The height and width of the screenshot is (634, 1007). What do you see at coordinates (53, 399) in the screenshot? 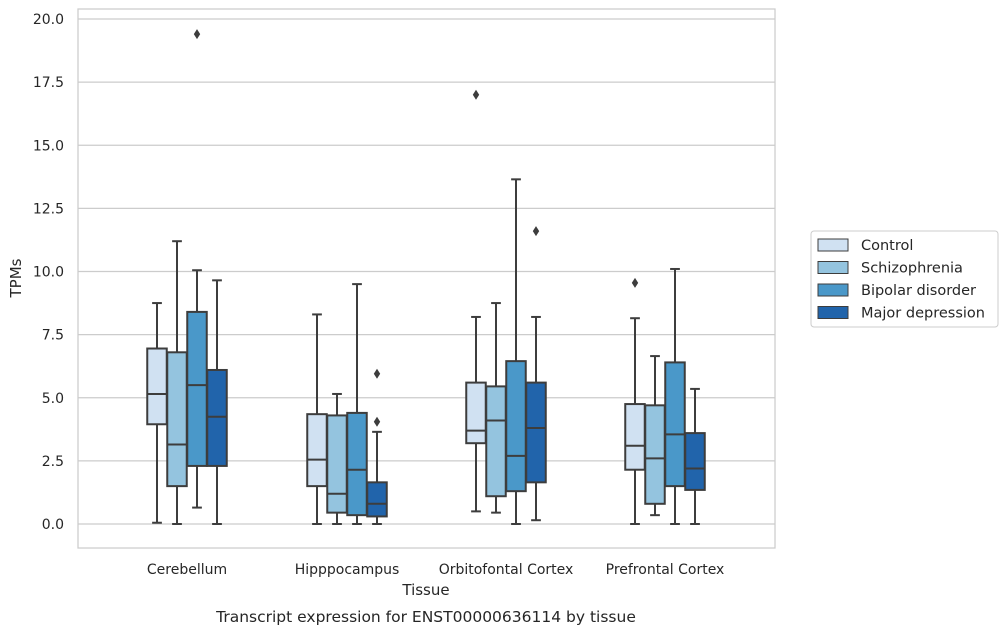
I see `y-tick-label: 5.0` at bounding box center [53, 399].